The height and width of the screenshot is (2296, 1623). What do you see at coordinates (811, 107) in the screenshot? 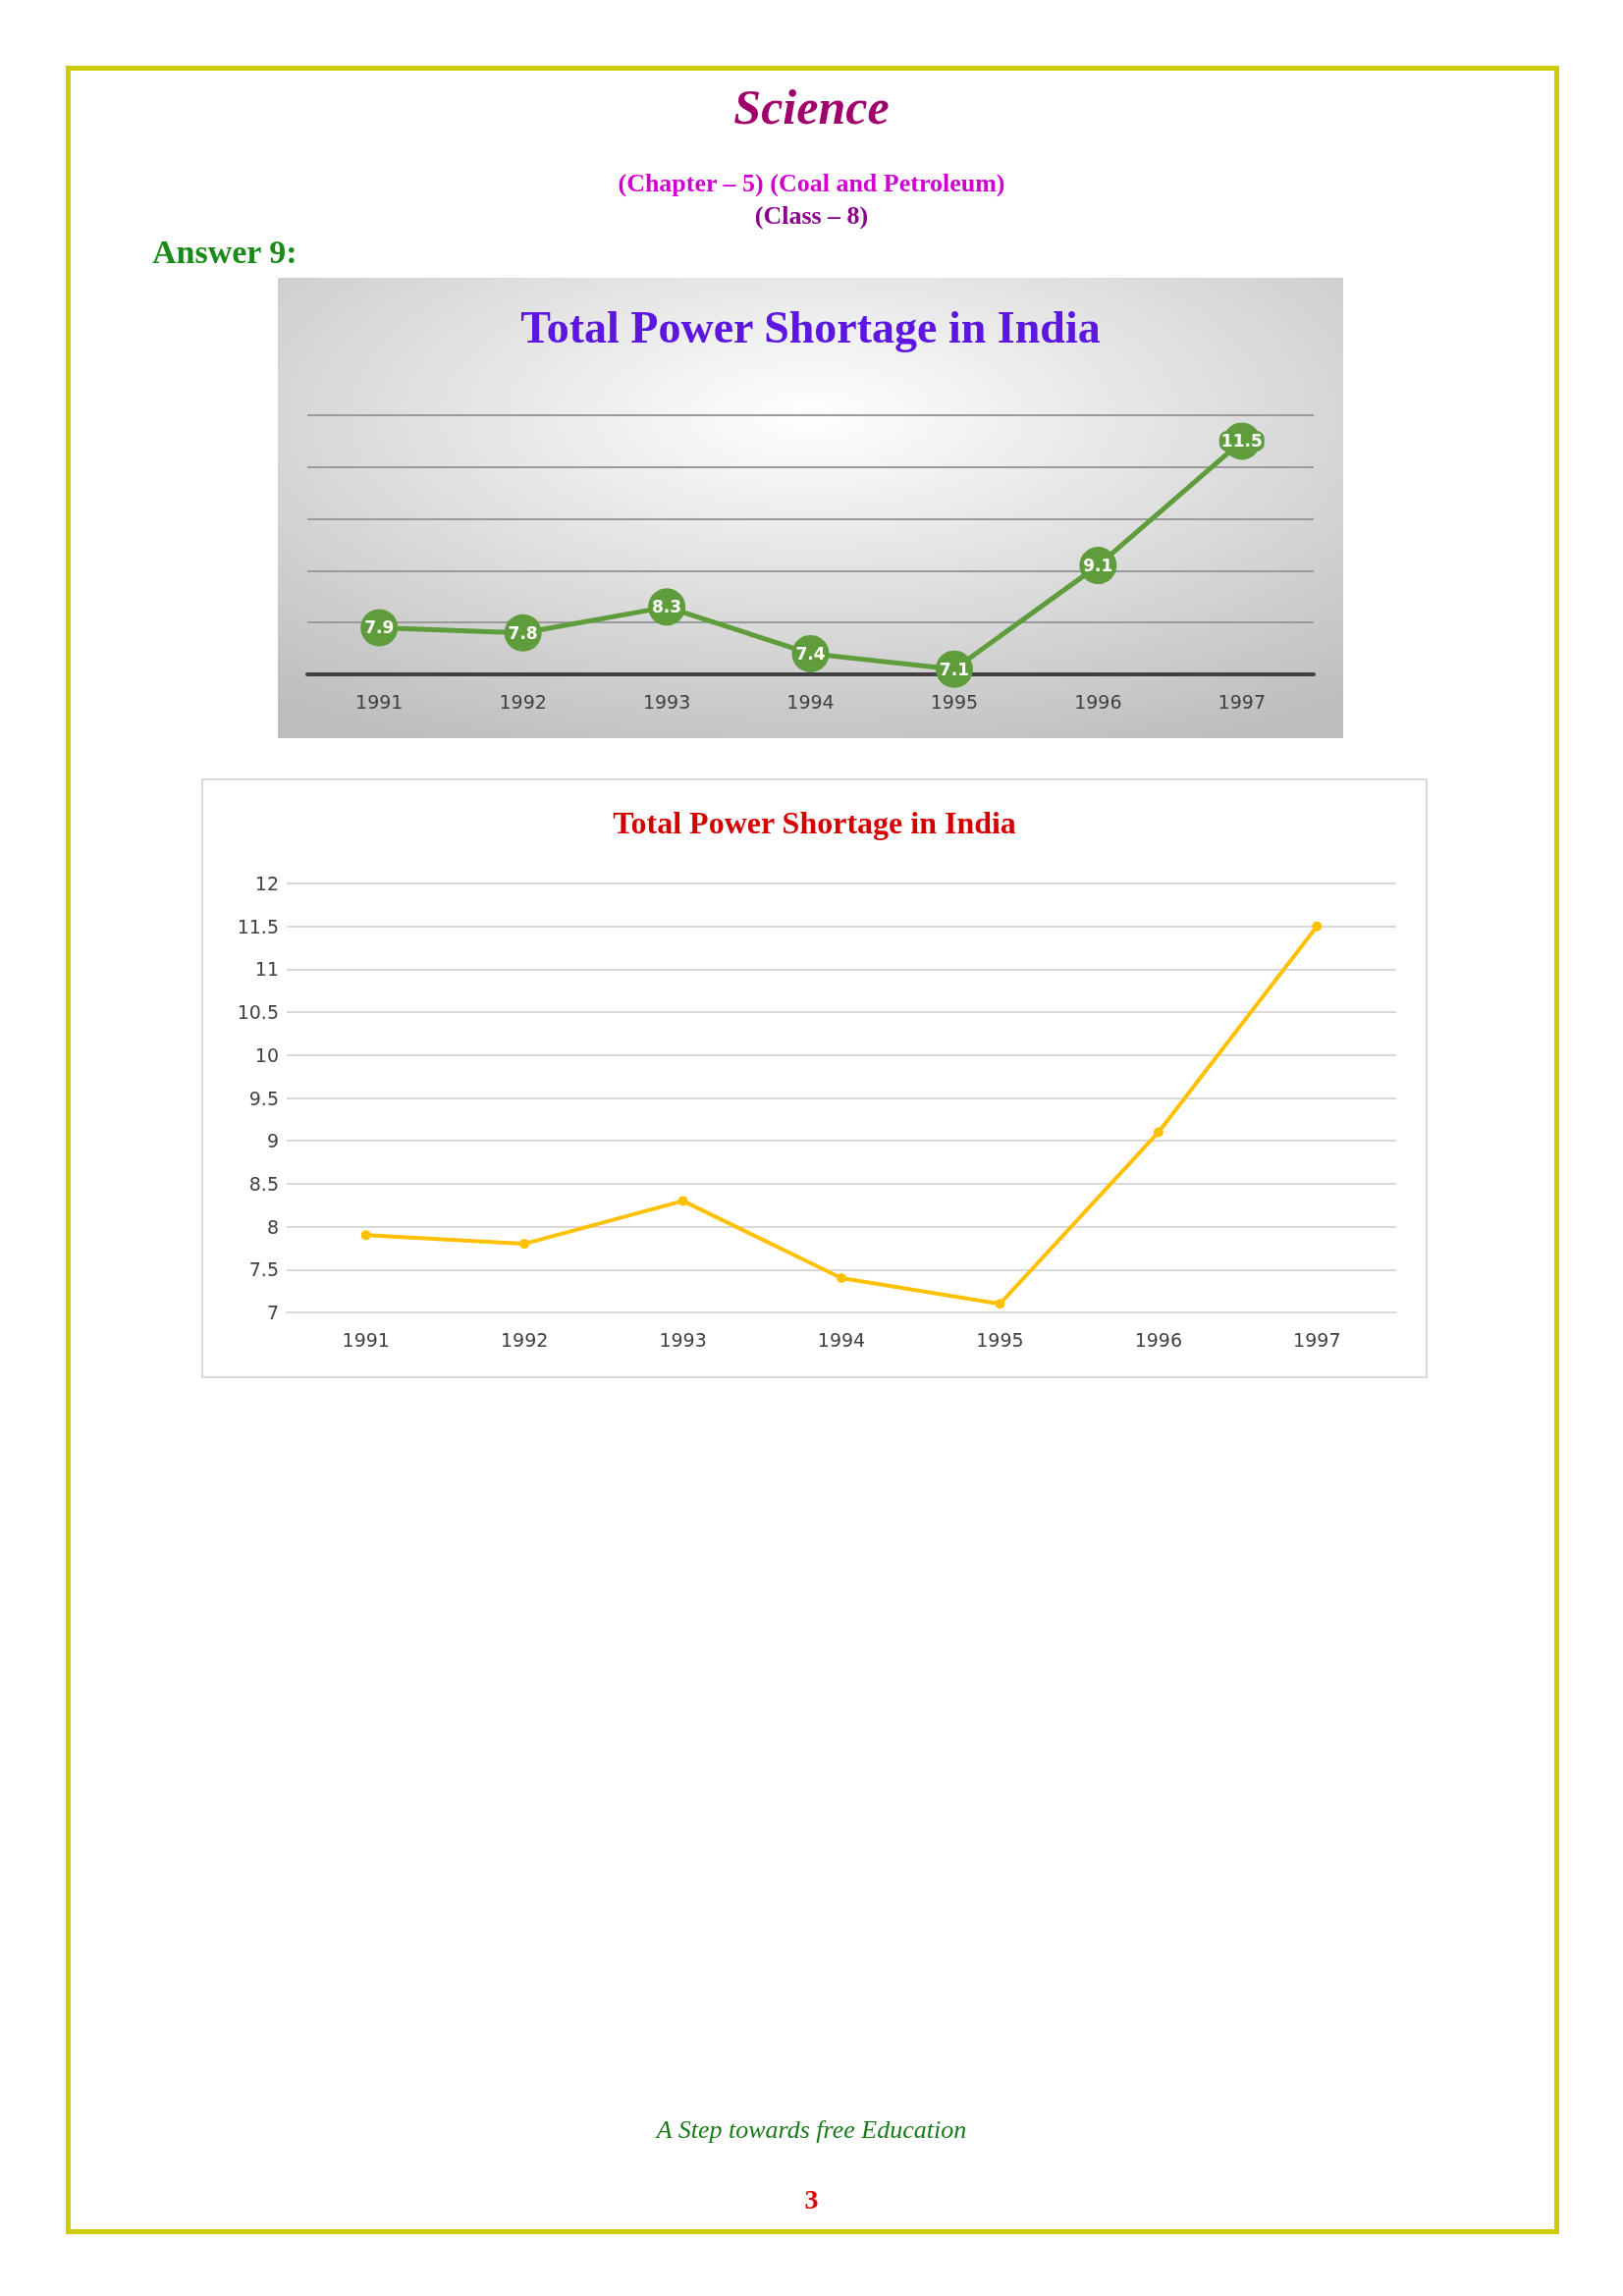
I see `text: Science` at bounding box center [811, 107].